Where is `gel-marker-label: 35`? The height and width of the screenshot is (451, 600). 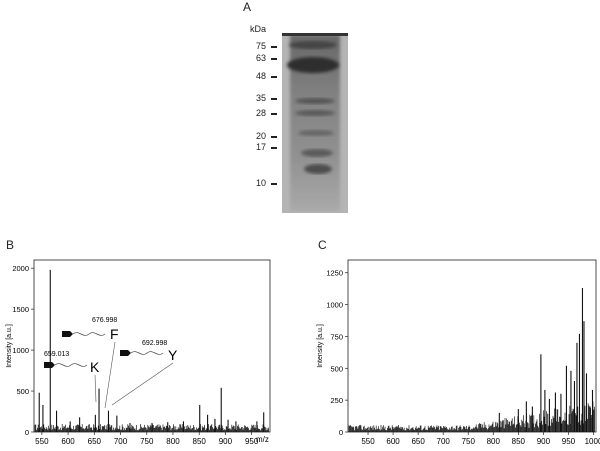
gel-marker-label: 35 is located at coordinates (260, 97).